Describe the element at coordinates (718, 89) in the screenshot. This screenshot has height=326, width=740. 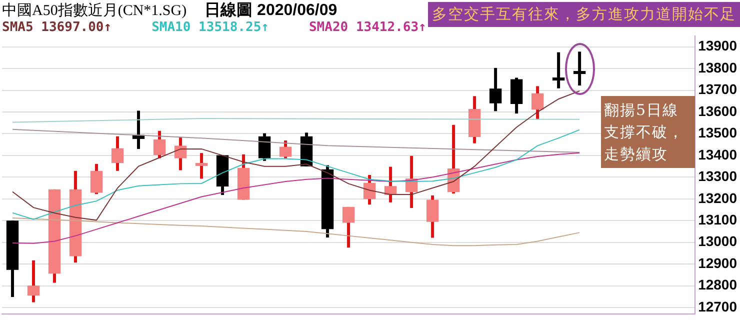
I see `y-tick-label: 13700` at that location.